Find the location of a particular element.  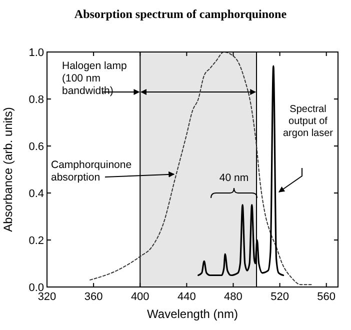

x-tick-label: 320 is located at coordinates (47, 297).